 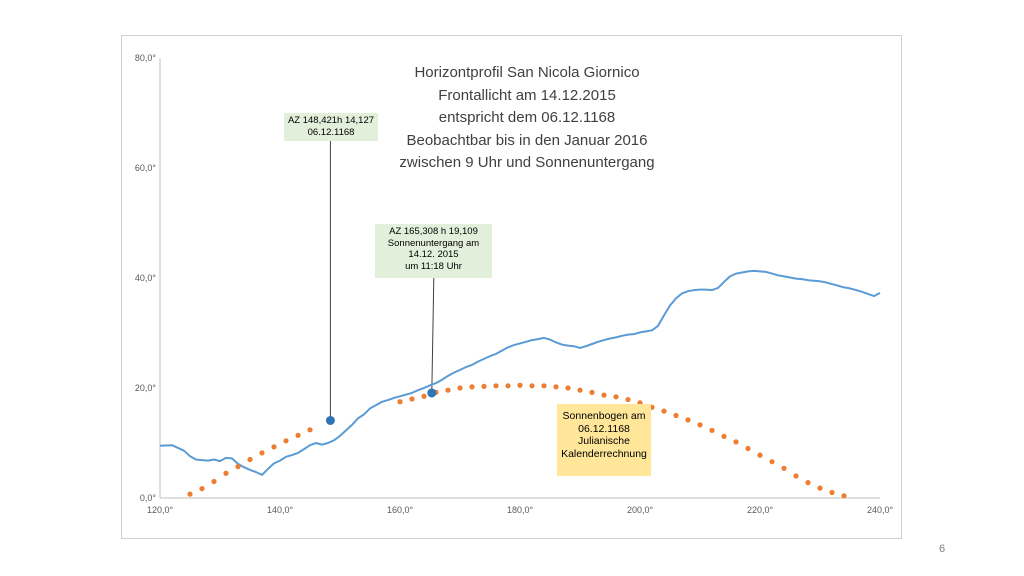 What do you see at coordinates (433, 231) in the screenshot?
I see `callout-line: AZ 165,308 h 19,109` at bounding box center [433, 231].